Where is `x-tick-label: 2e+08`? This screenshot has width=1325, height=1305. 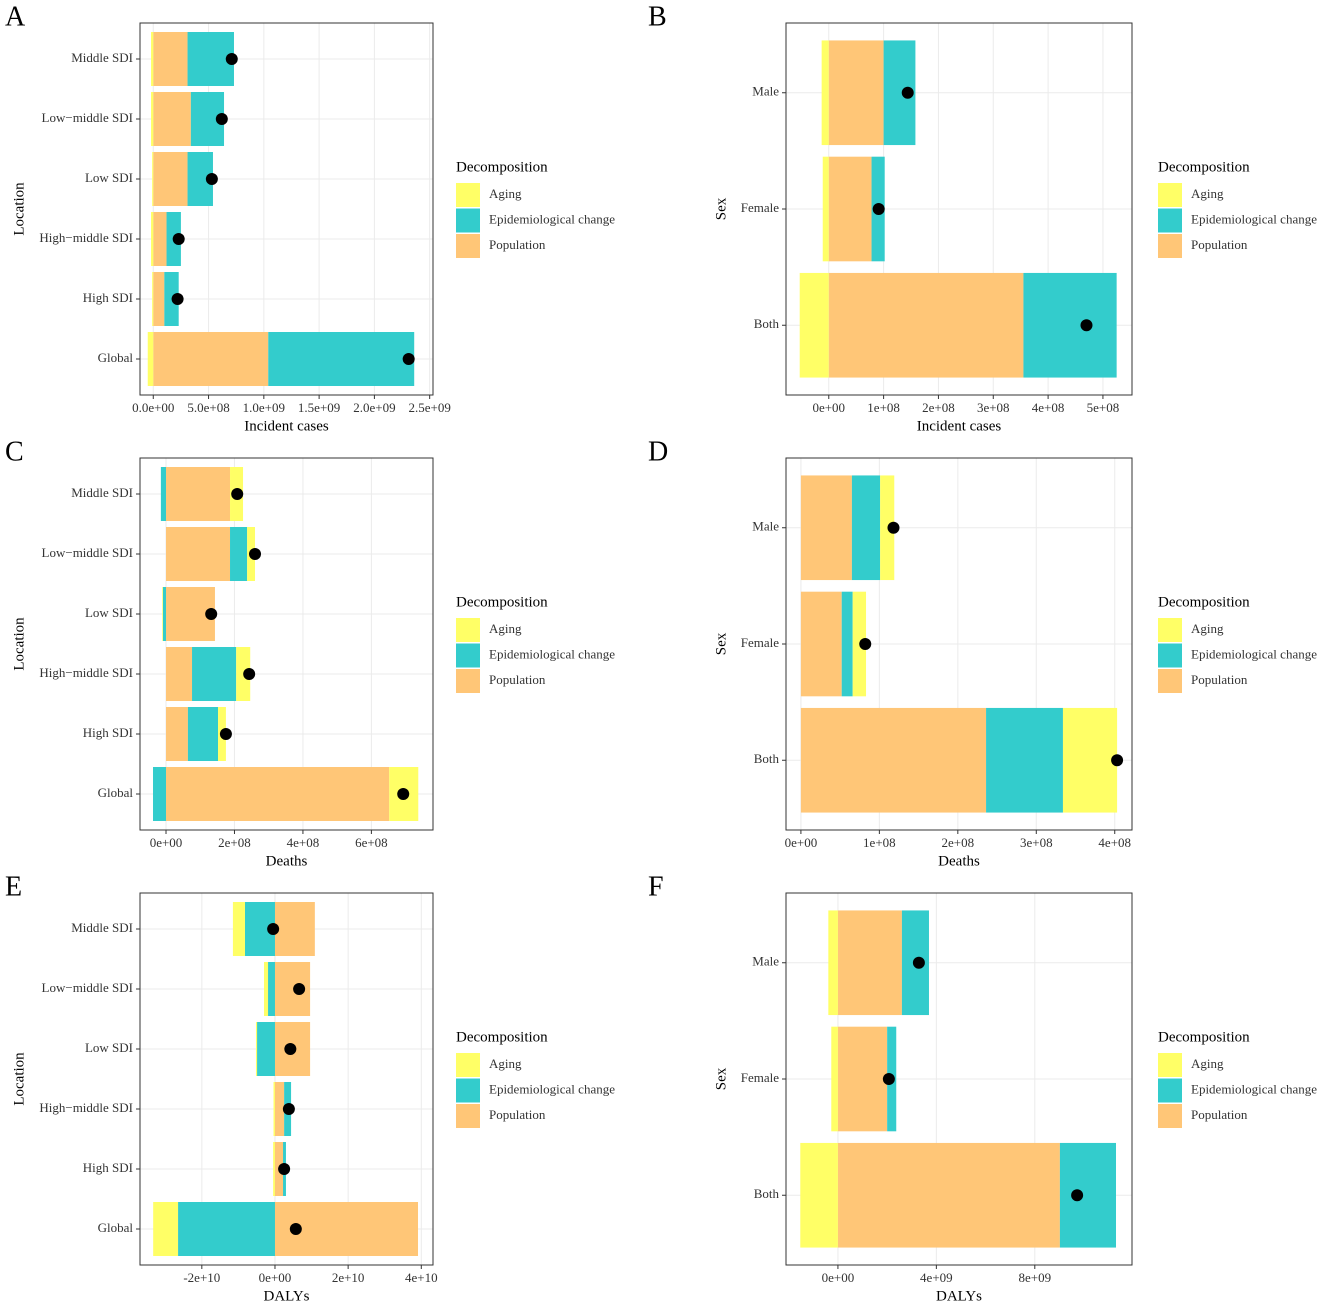 x-tick-label: 2e+08 is located at coordinates (958, 842).